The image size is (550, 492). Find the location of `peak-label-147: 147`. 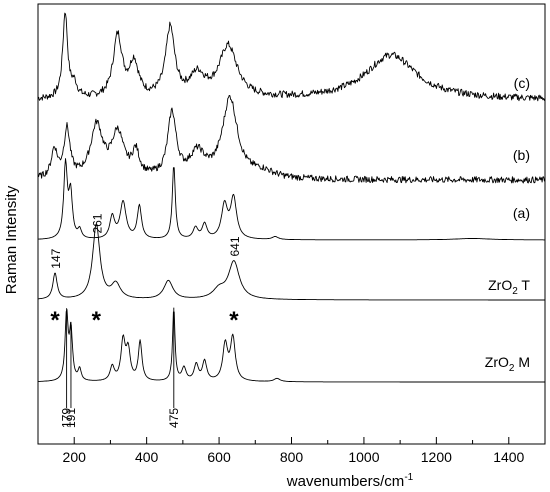

peak-label-147: 147 is located at coordinates (56, 258).